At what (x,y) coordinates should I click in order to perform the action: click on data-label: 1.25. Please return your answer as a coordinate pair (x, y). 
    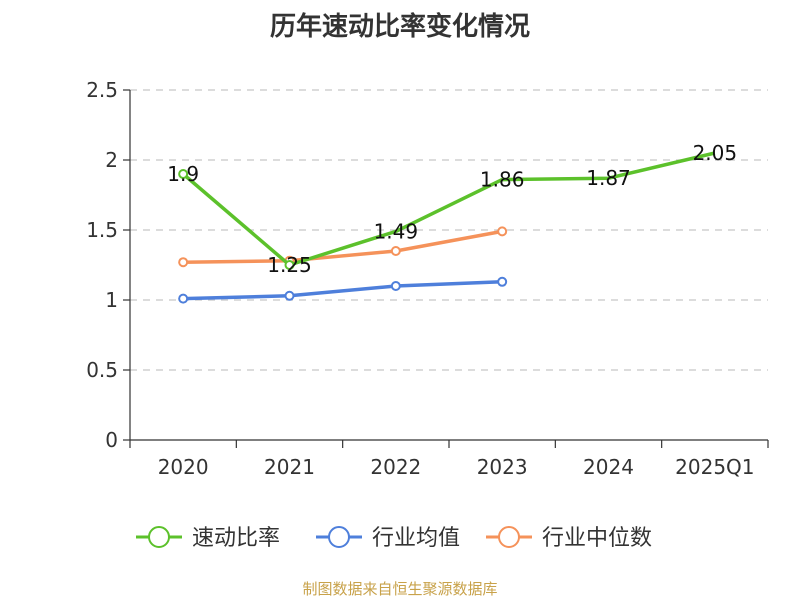
    Looking at the image, I should click on (289, 265).